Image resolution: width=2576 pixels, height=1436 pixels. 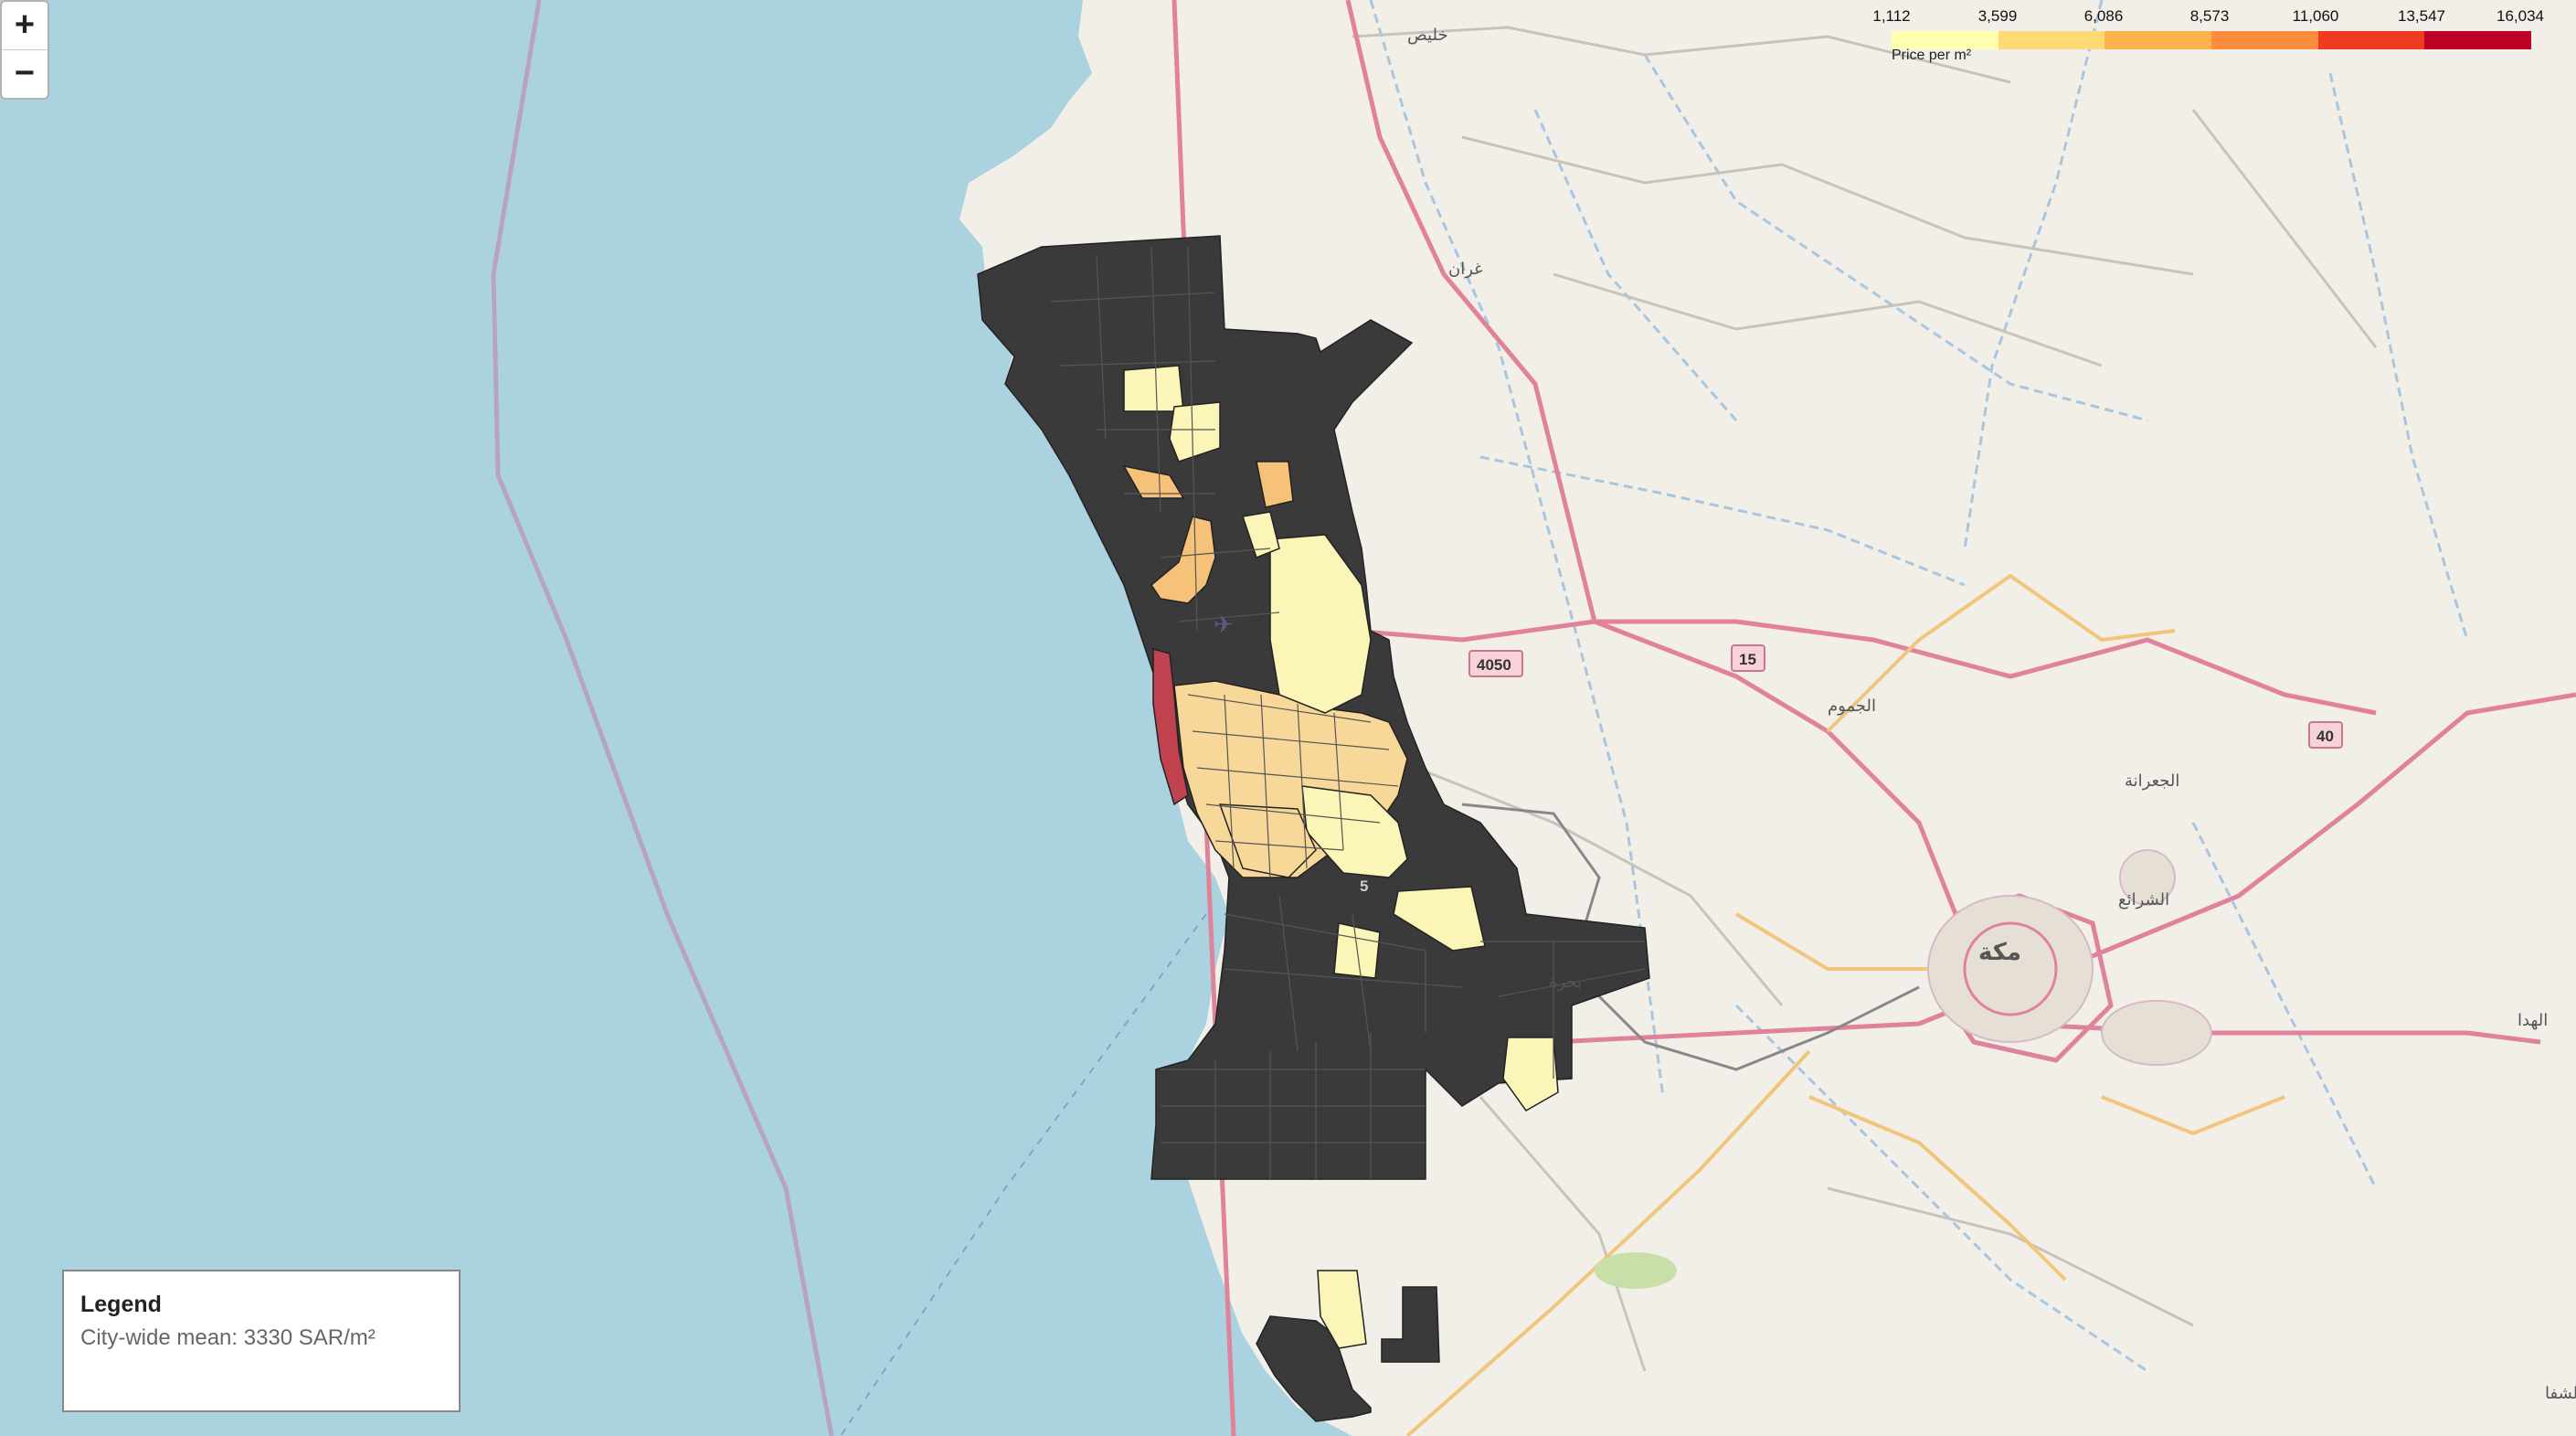 I want to click on place-makkah: مكة, so click(x=1999, y=952).